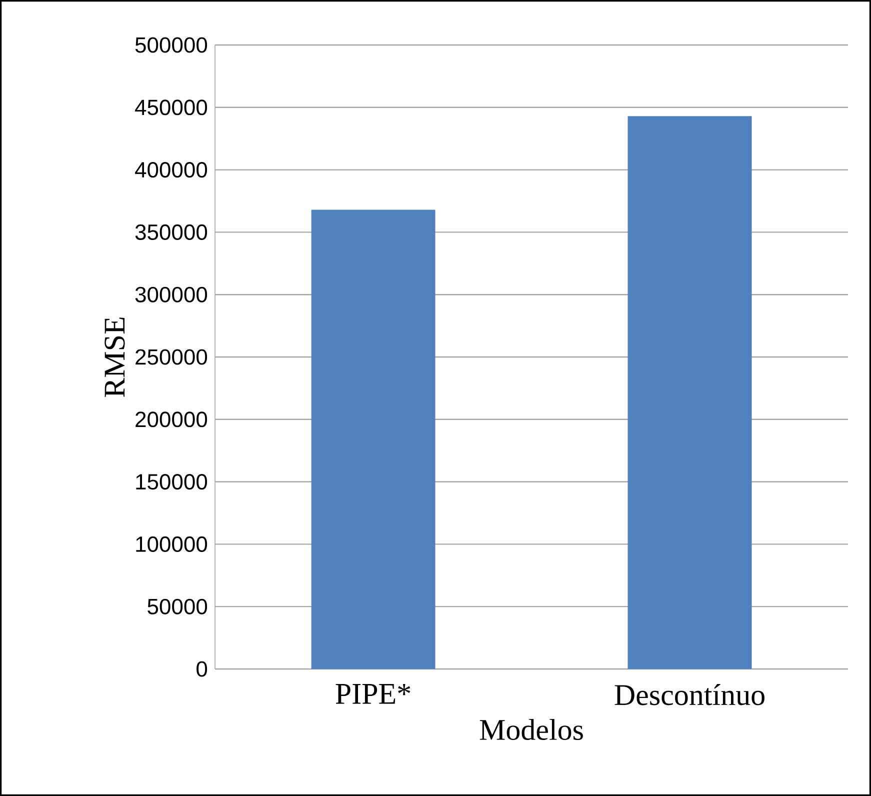  Describe the element at coordinates (172, 420) in the screenshot. I see `y-tick-label: 200000` at that location.